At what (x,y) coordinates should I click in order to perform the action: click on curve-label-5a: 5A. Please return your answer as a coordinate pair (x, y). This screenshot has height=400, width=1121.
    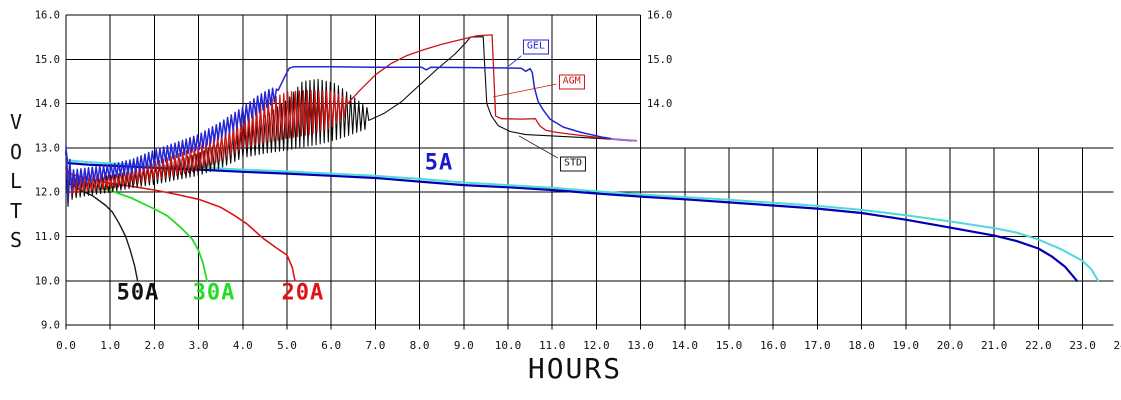
    Looking at the image, I should click on (439, 163).